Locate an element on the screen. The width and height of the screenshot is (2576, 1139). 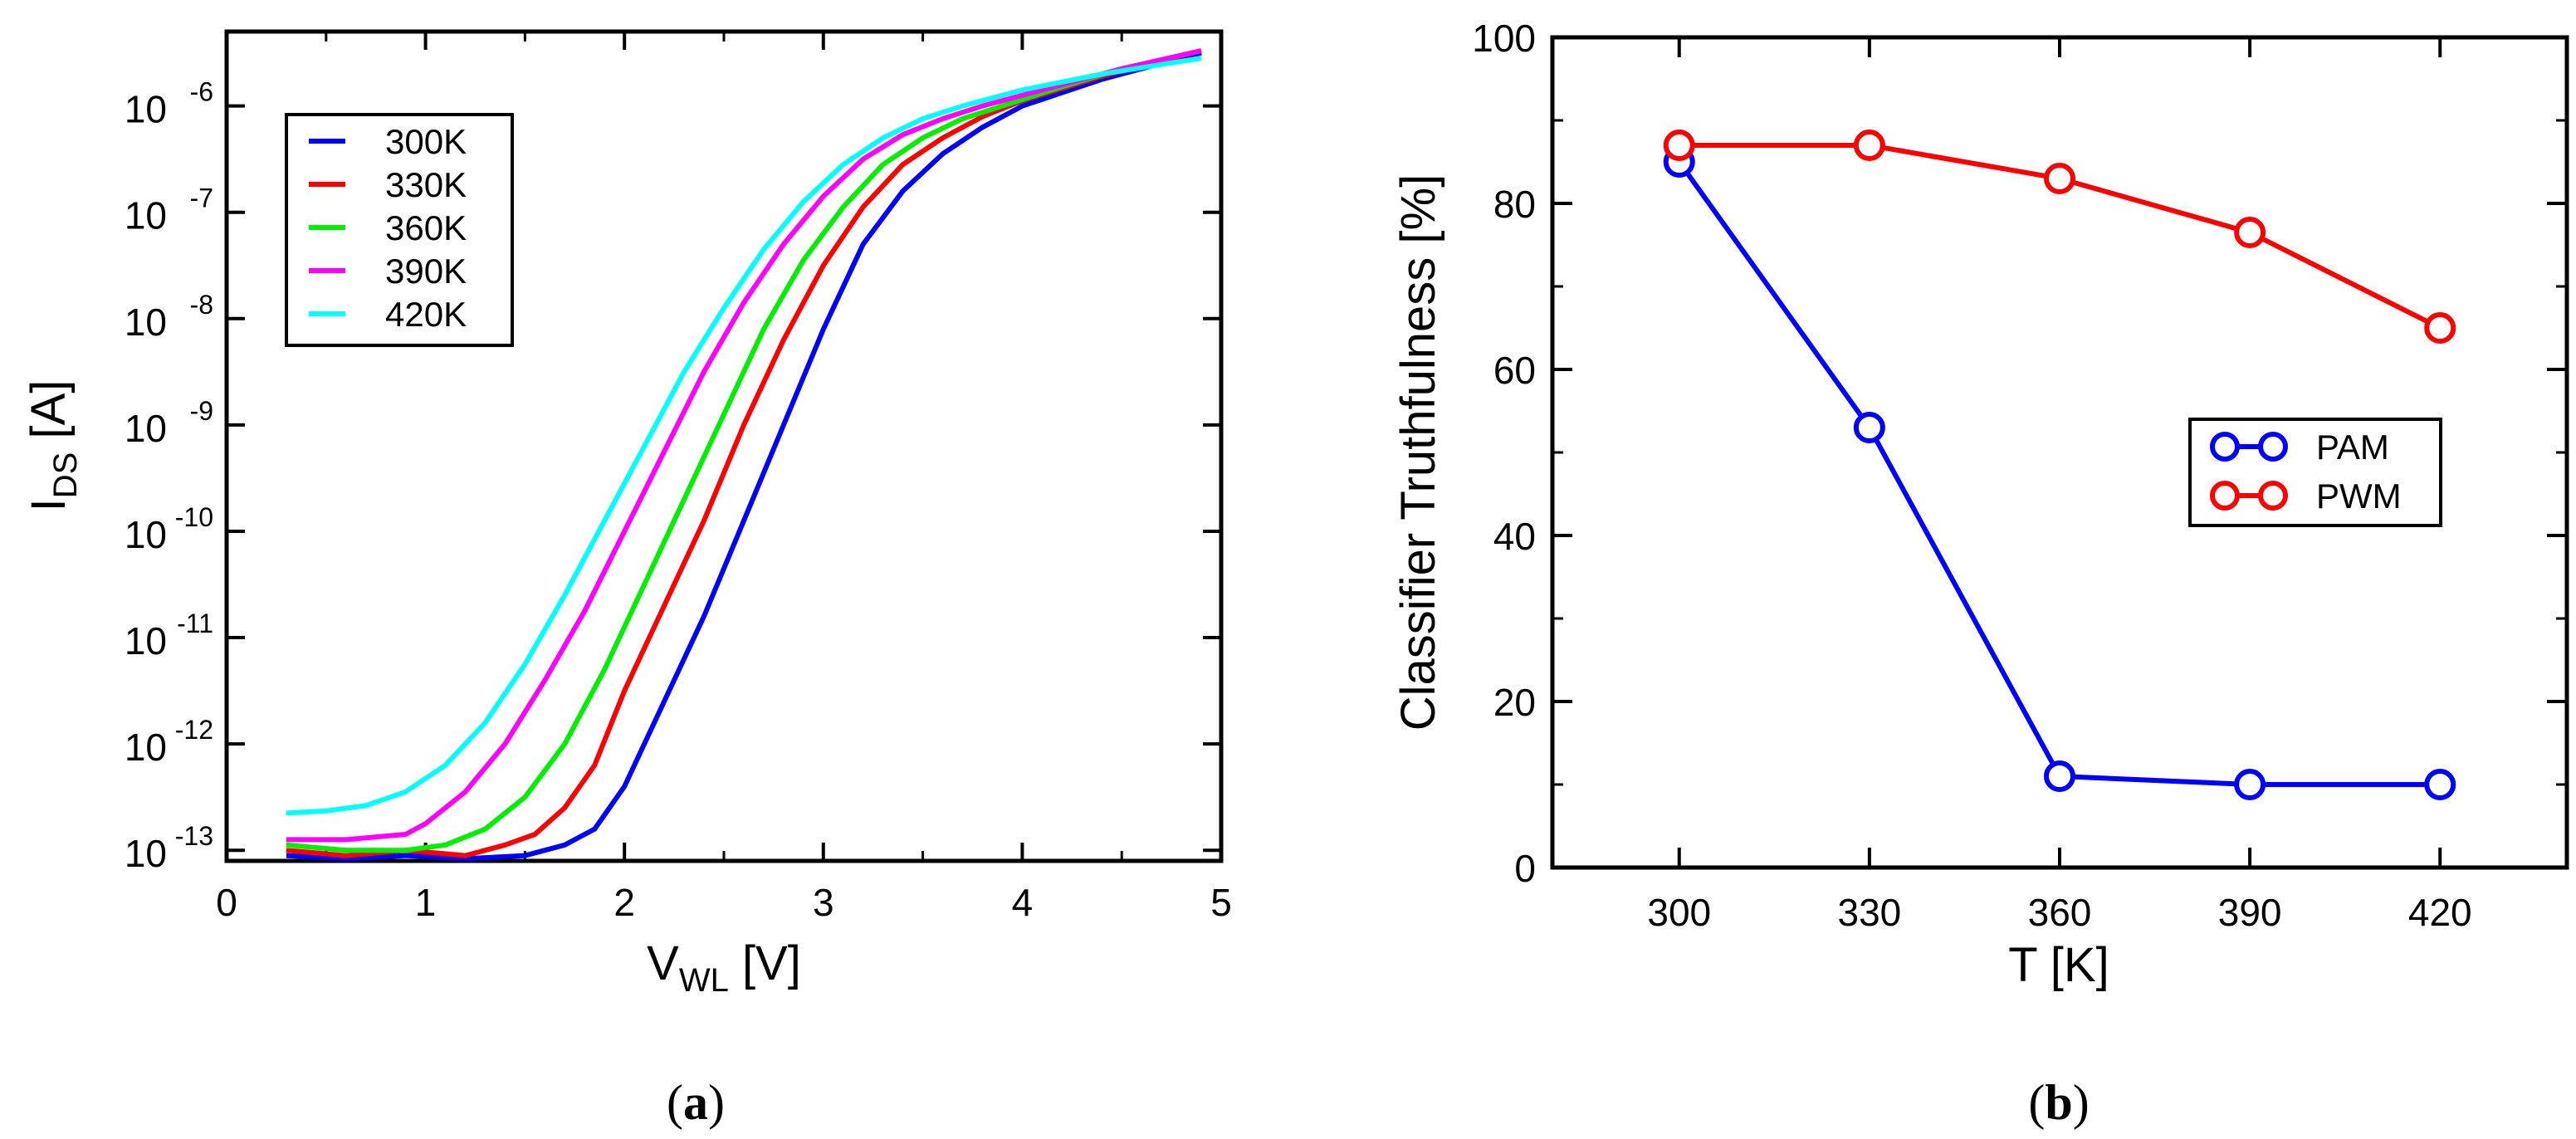
legend-label: 300K is located at coordinates (426, 141).